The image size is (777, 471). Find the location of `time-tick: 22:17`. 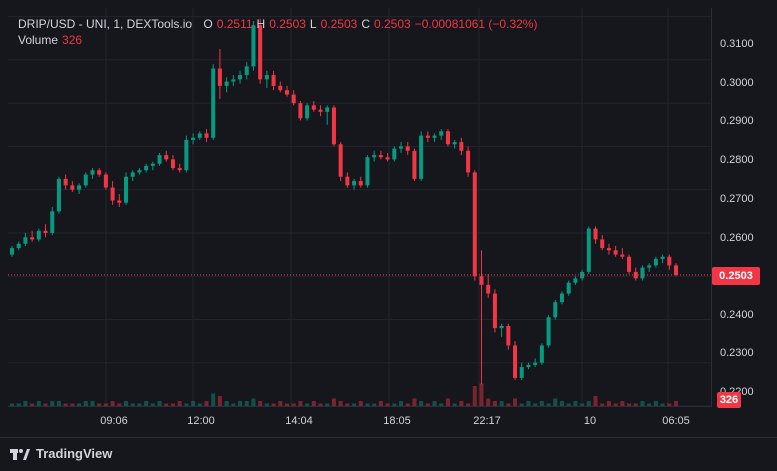

time-tick: 22:17 is located at coordinates (487, 421).